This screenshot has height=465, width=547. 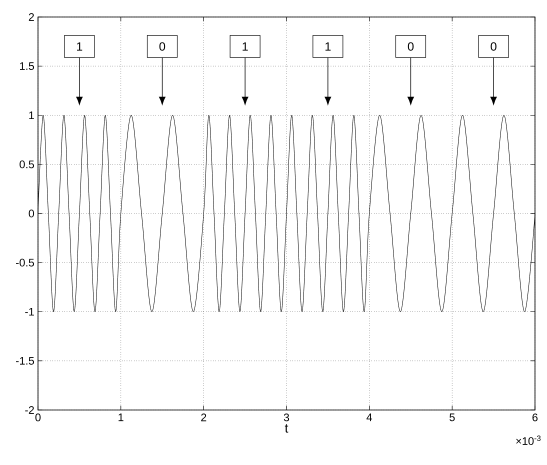 What do you see at coordinates (25, 262) in the screenshot?
I see `y-tick-label: -0.5` at bounding box center [25, 262].